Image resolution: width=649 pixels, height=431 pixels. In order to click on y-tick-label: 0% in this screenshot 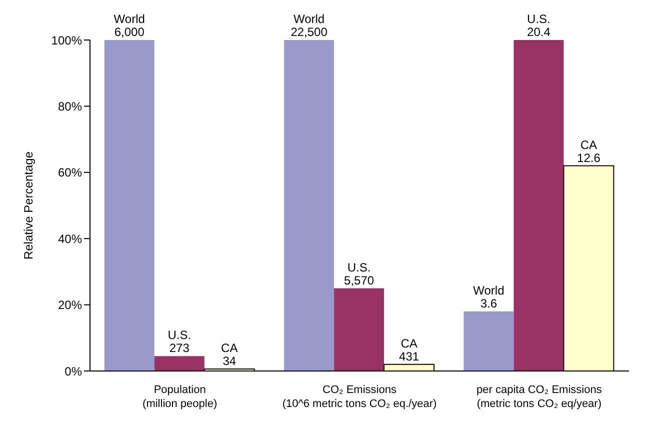, I will do `click(73, 371)`.